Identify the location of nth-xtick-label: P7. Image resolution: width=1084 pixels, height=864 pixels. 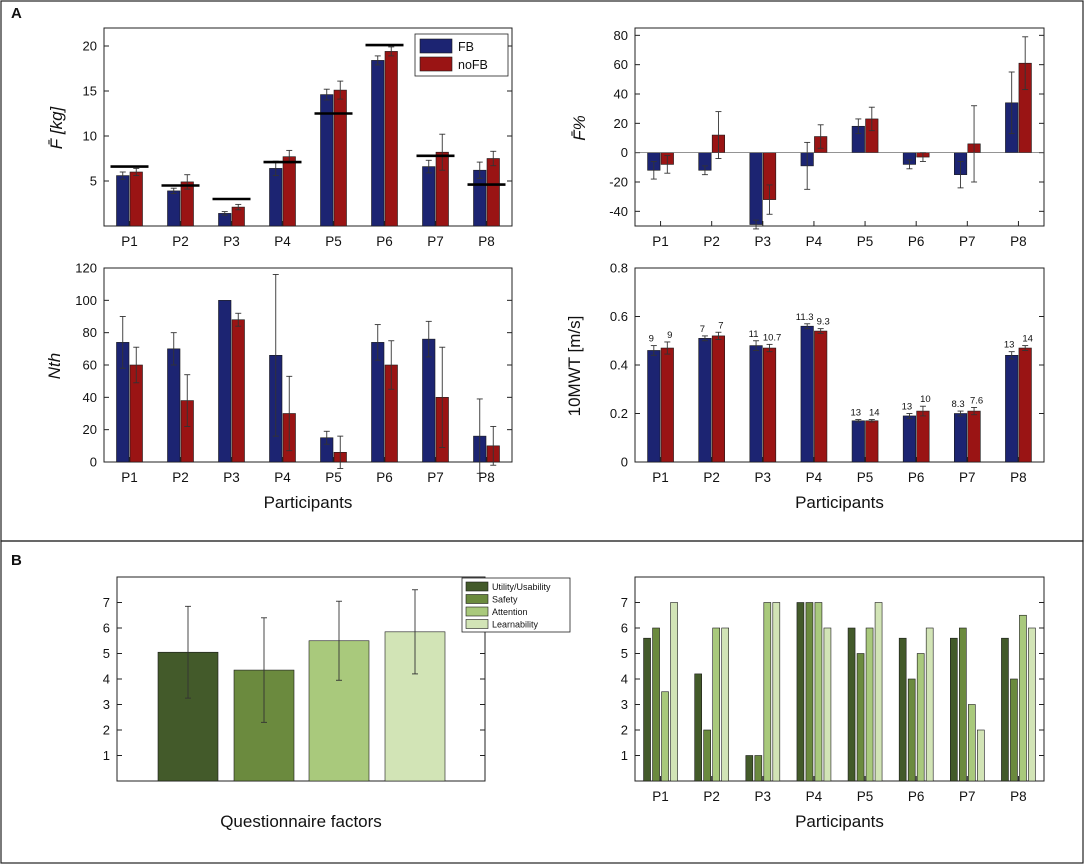
(435, 477).